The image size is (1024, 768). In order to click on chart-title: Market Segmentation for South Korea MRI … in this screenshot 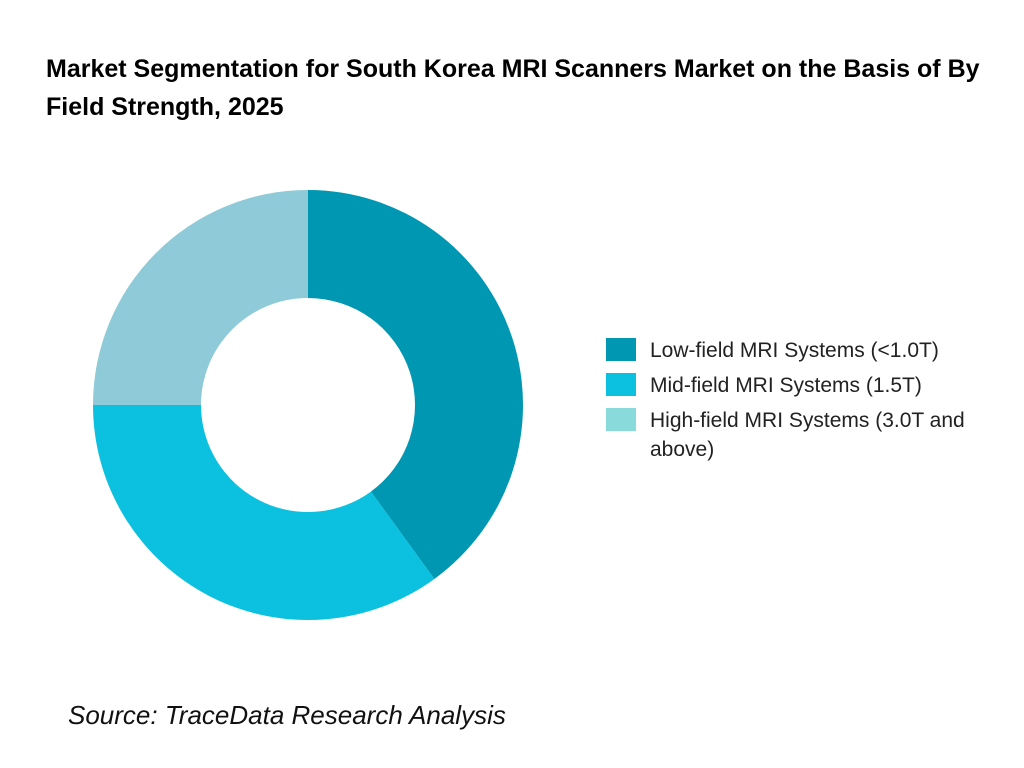, I will do `click(513, 88)`.